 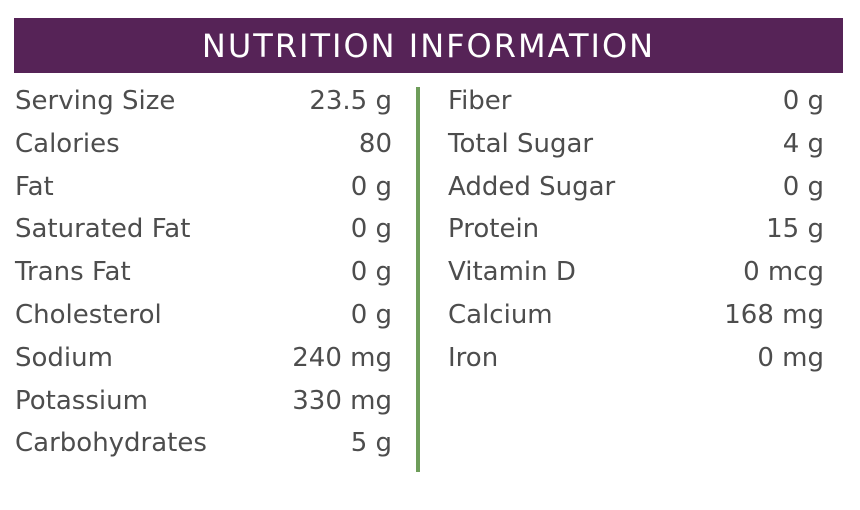 I want to click on nutrient-row: Trans Fat 0 g, so click(x=203, y=272).